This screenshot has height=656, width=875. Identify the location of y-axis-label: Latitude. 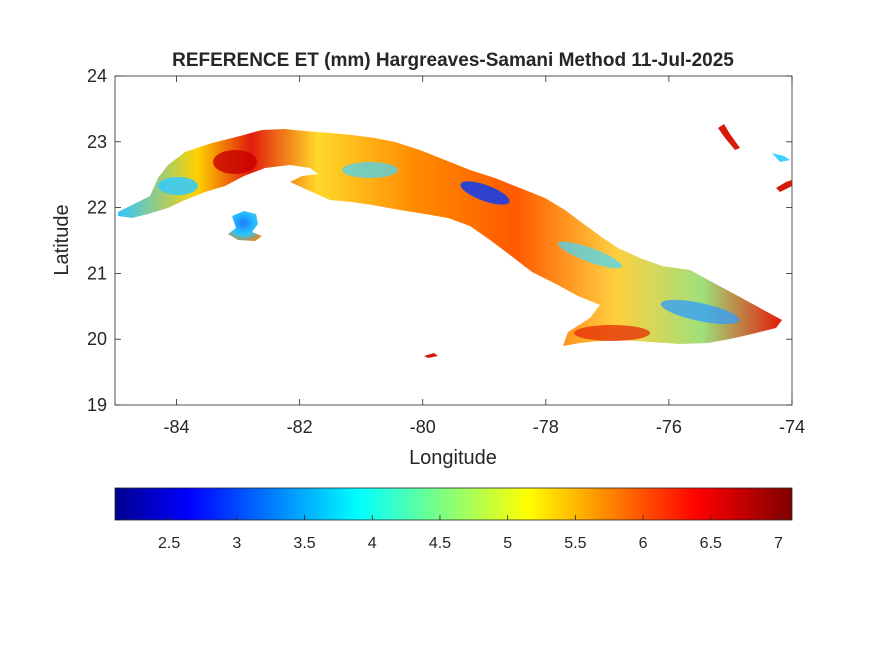
(62, 239).